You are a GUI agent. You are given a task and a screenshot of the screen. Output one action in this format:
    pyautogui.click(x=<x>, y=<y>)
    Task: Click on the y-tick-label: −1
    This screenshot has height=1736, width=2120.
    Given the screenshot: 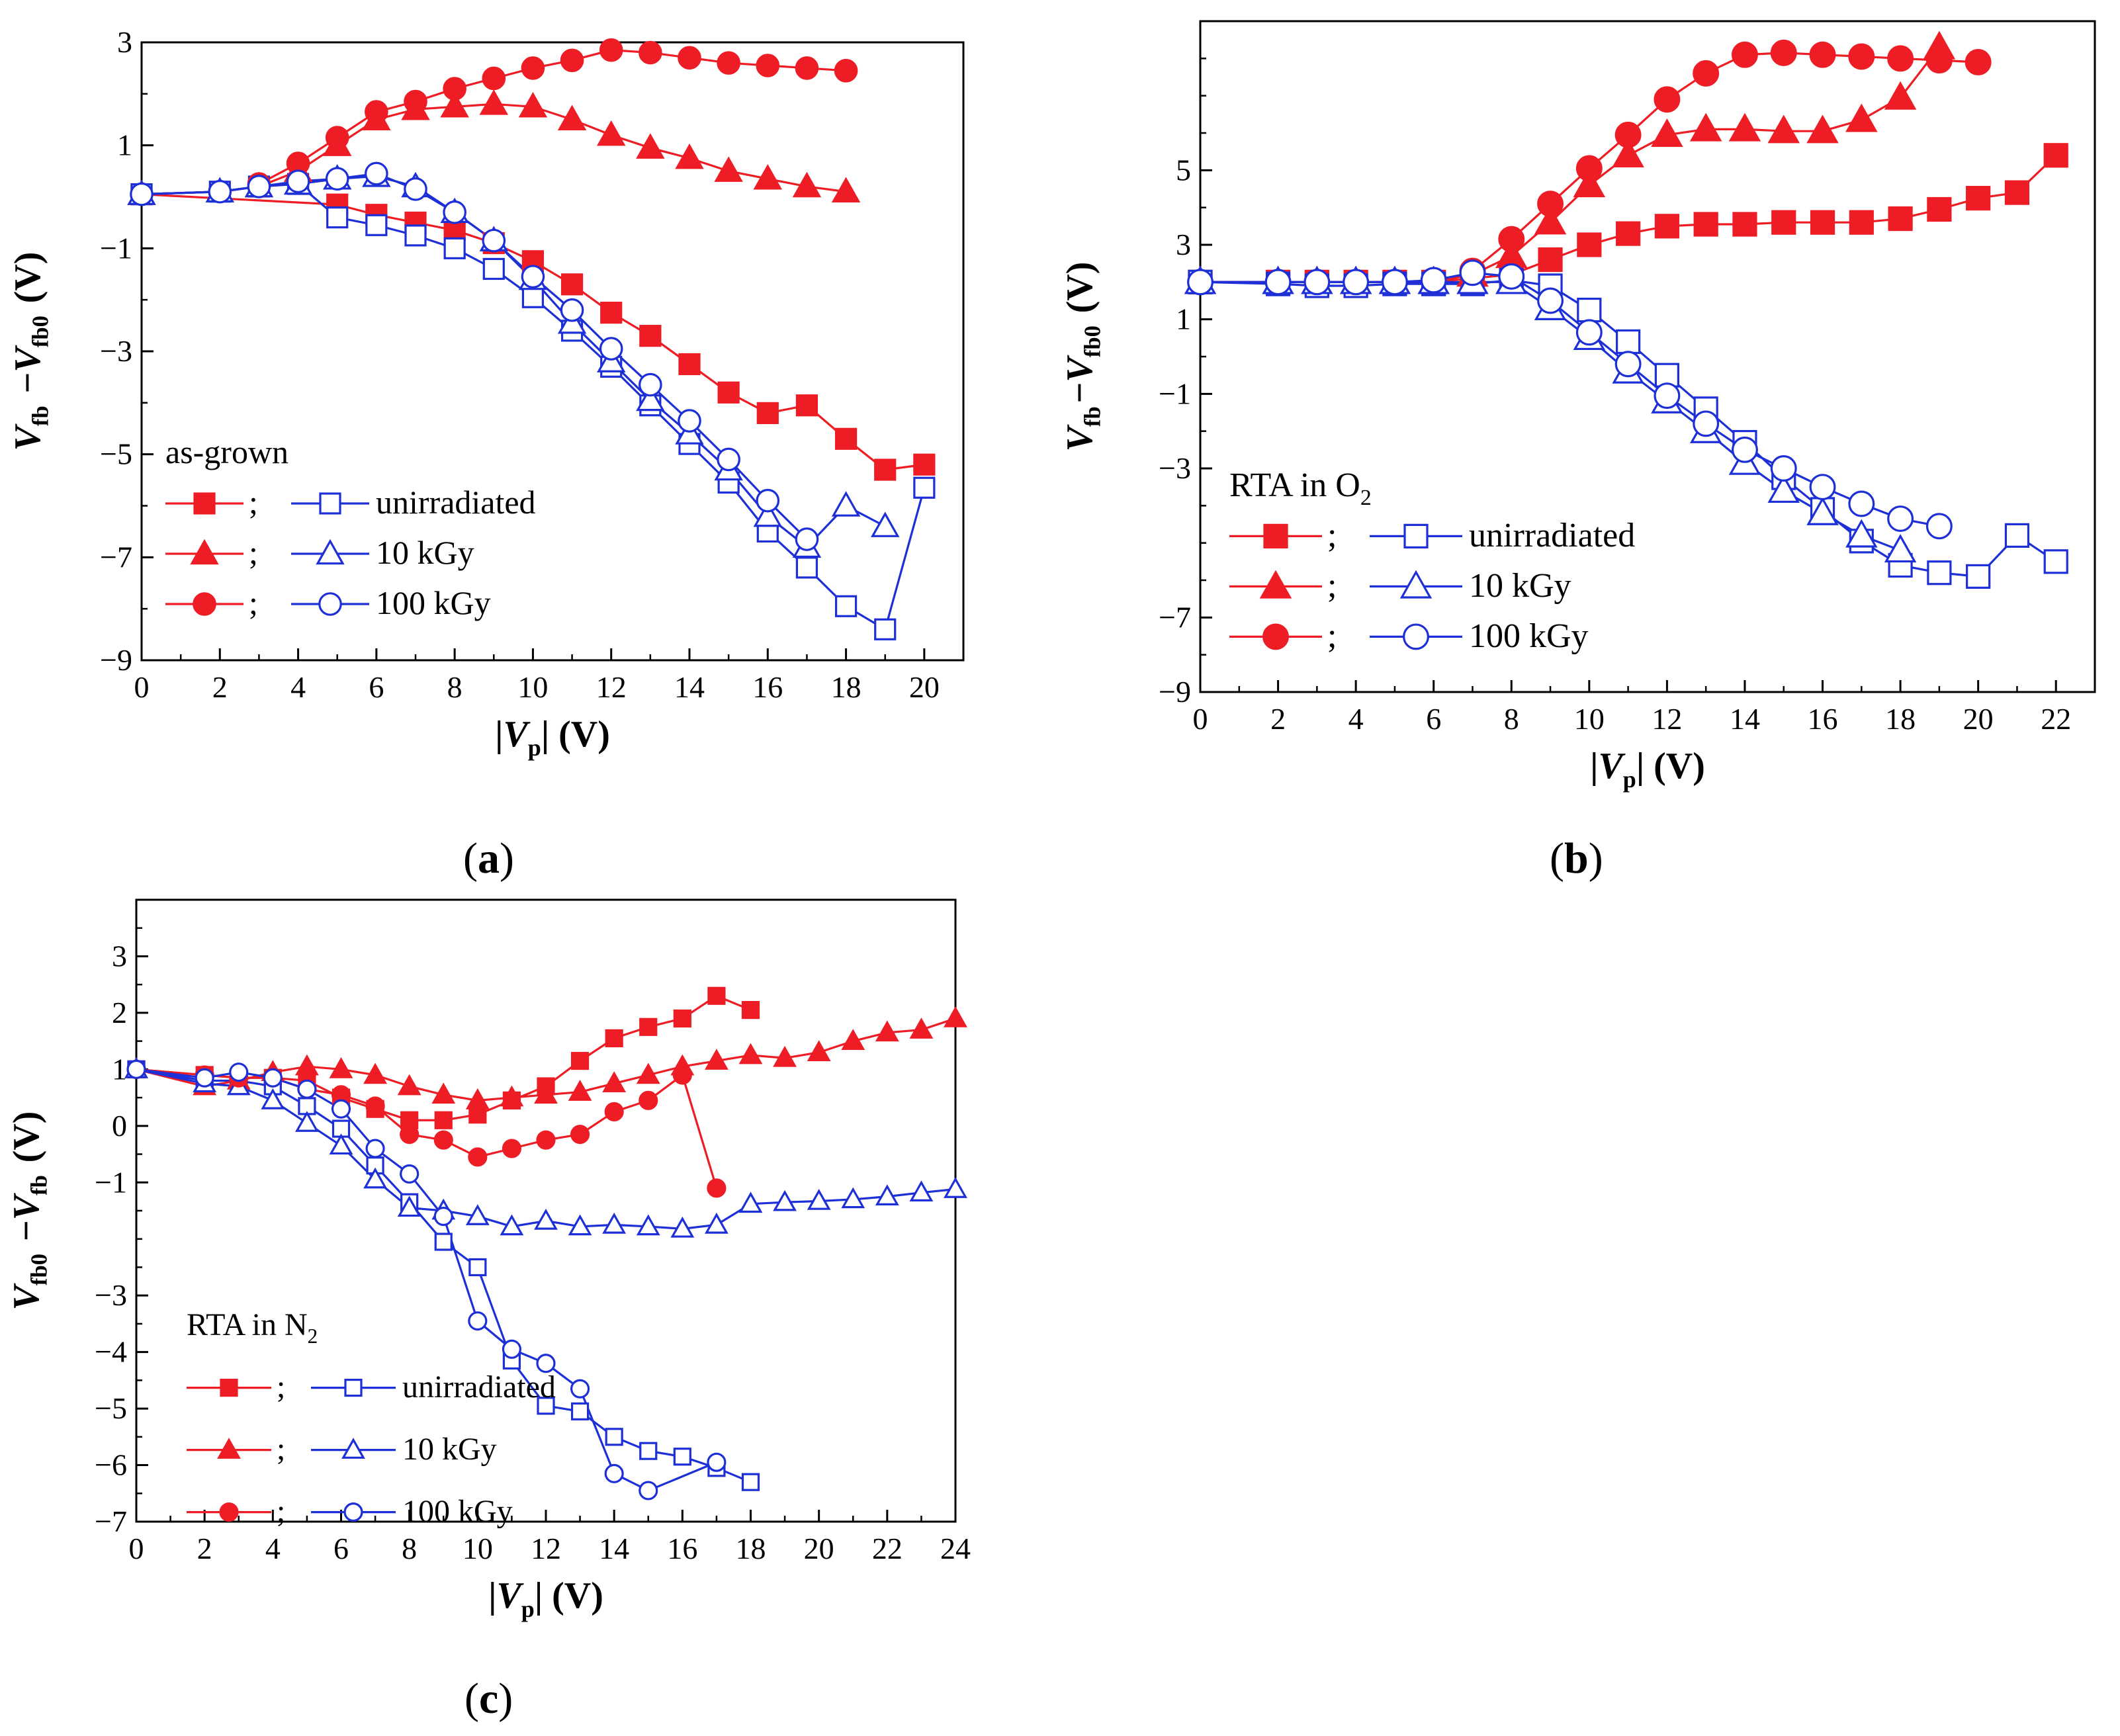 What is the action you would take?
    pyautogui.click(x=111, y=1182)
    